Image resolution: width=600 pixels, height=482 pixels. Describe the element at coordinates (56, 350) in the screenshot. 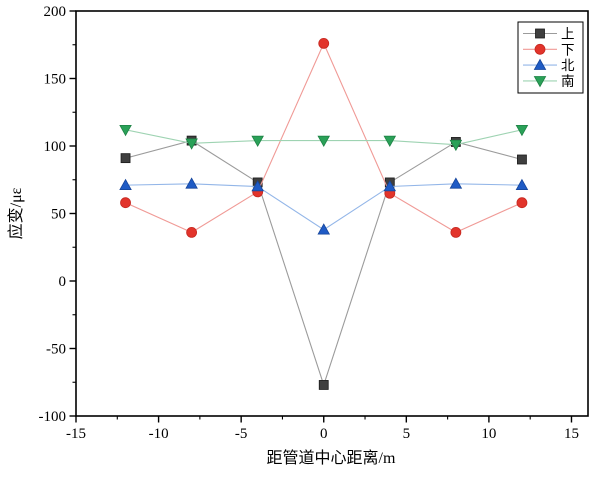

I see `y-tick-label: -50` at that location.